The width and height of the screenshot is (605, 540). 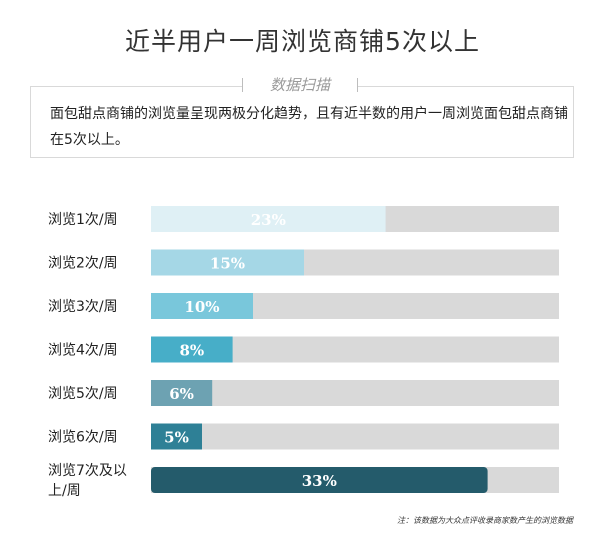 I want to click on bar-value-label: 10%, so click(x=201, y=307).